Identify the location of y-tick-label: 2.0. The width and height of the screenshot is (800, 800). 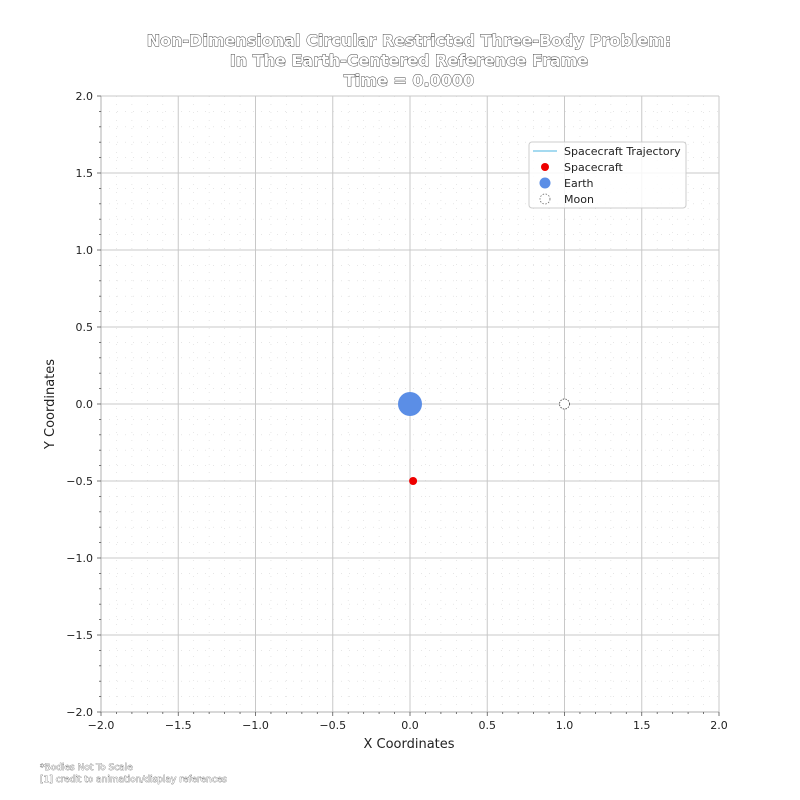
(85, 96).